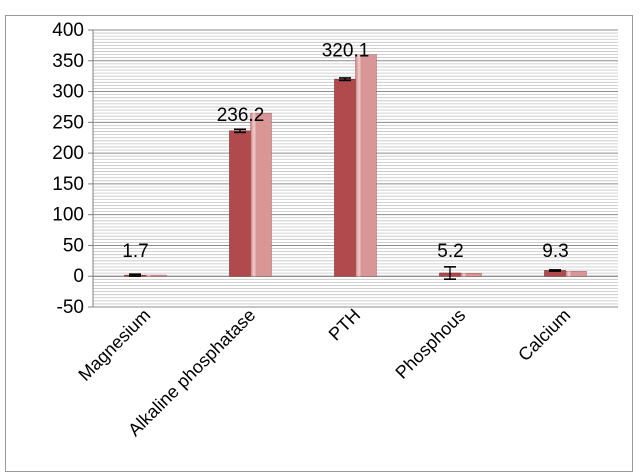 This screenshot has width=641, height=476. Describe the element at coordinates (78, 276) in the screenshot. I see `y-tick-label: 0` at that location.